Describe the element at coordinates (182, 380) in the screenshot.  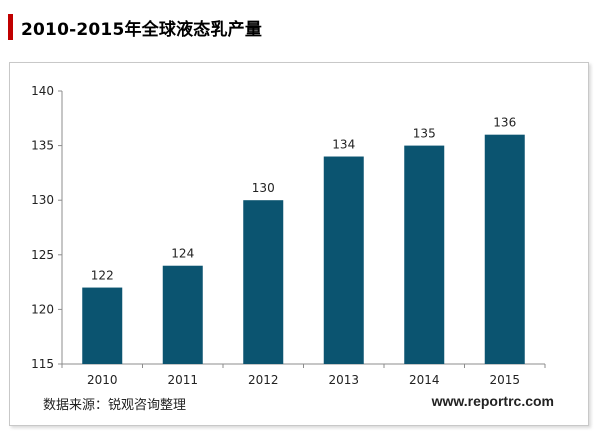
I see `x-tick-label: 2011` at that location.